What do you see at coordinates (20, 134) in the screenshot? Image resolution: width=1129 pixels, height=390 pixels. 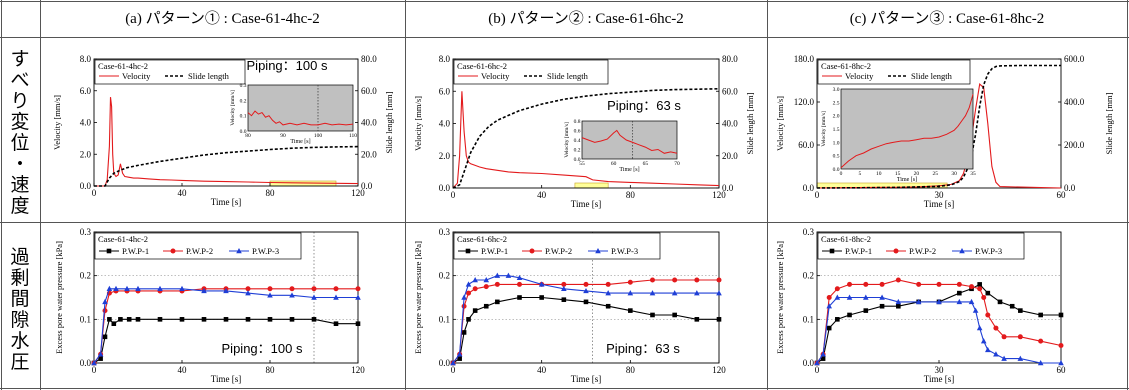 I see `row-label-slide: すべり変位・速度` at bounding box center [20, 134].